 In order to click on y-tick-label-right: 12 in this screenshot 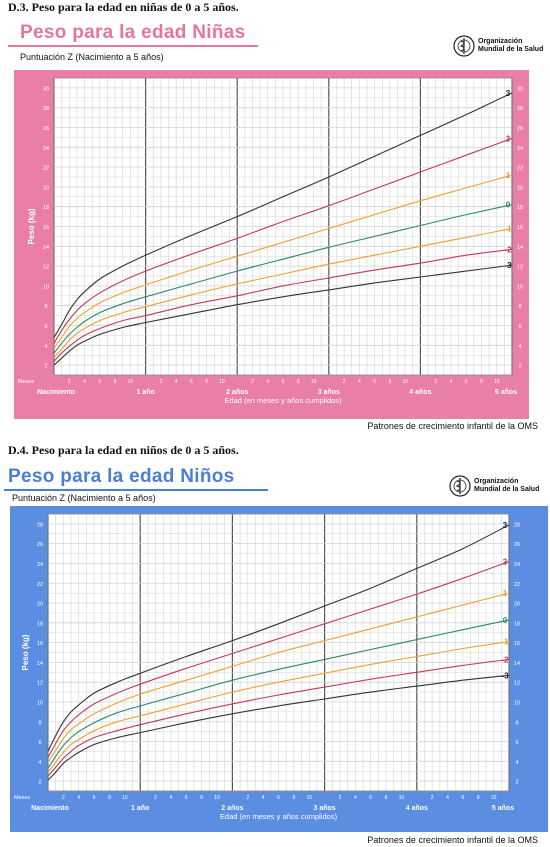, I will do `click(520, 268)`.